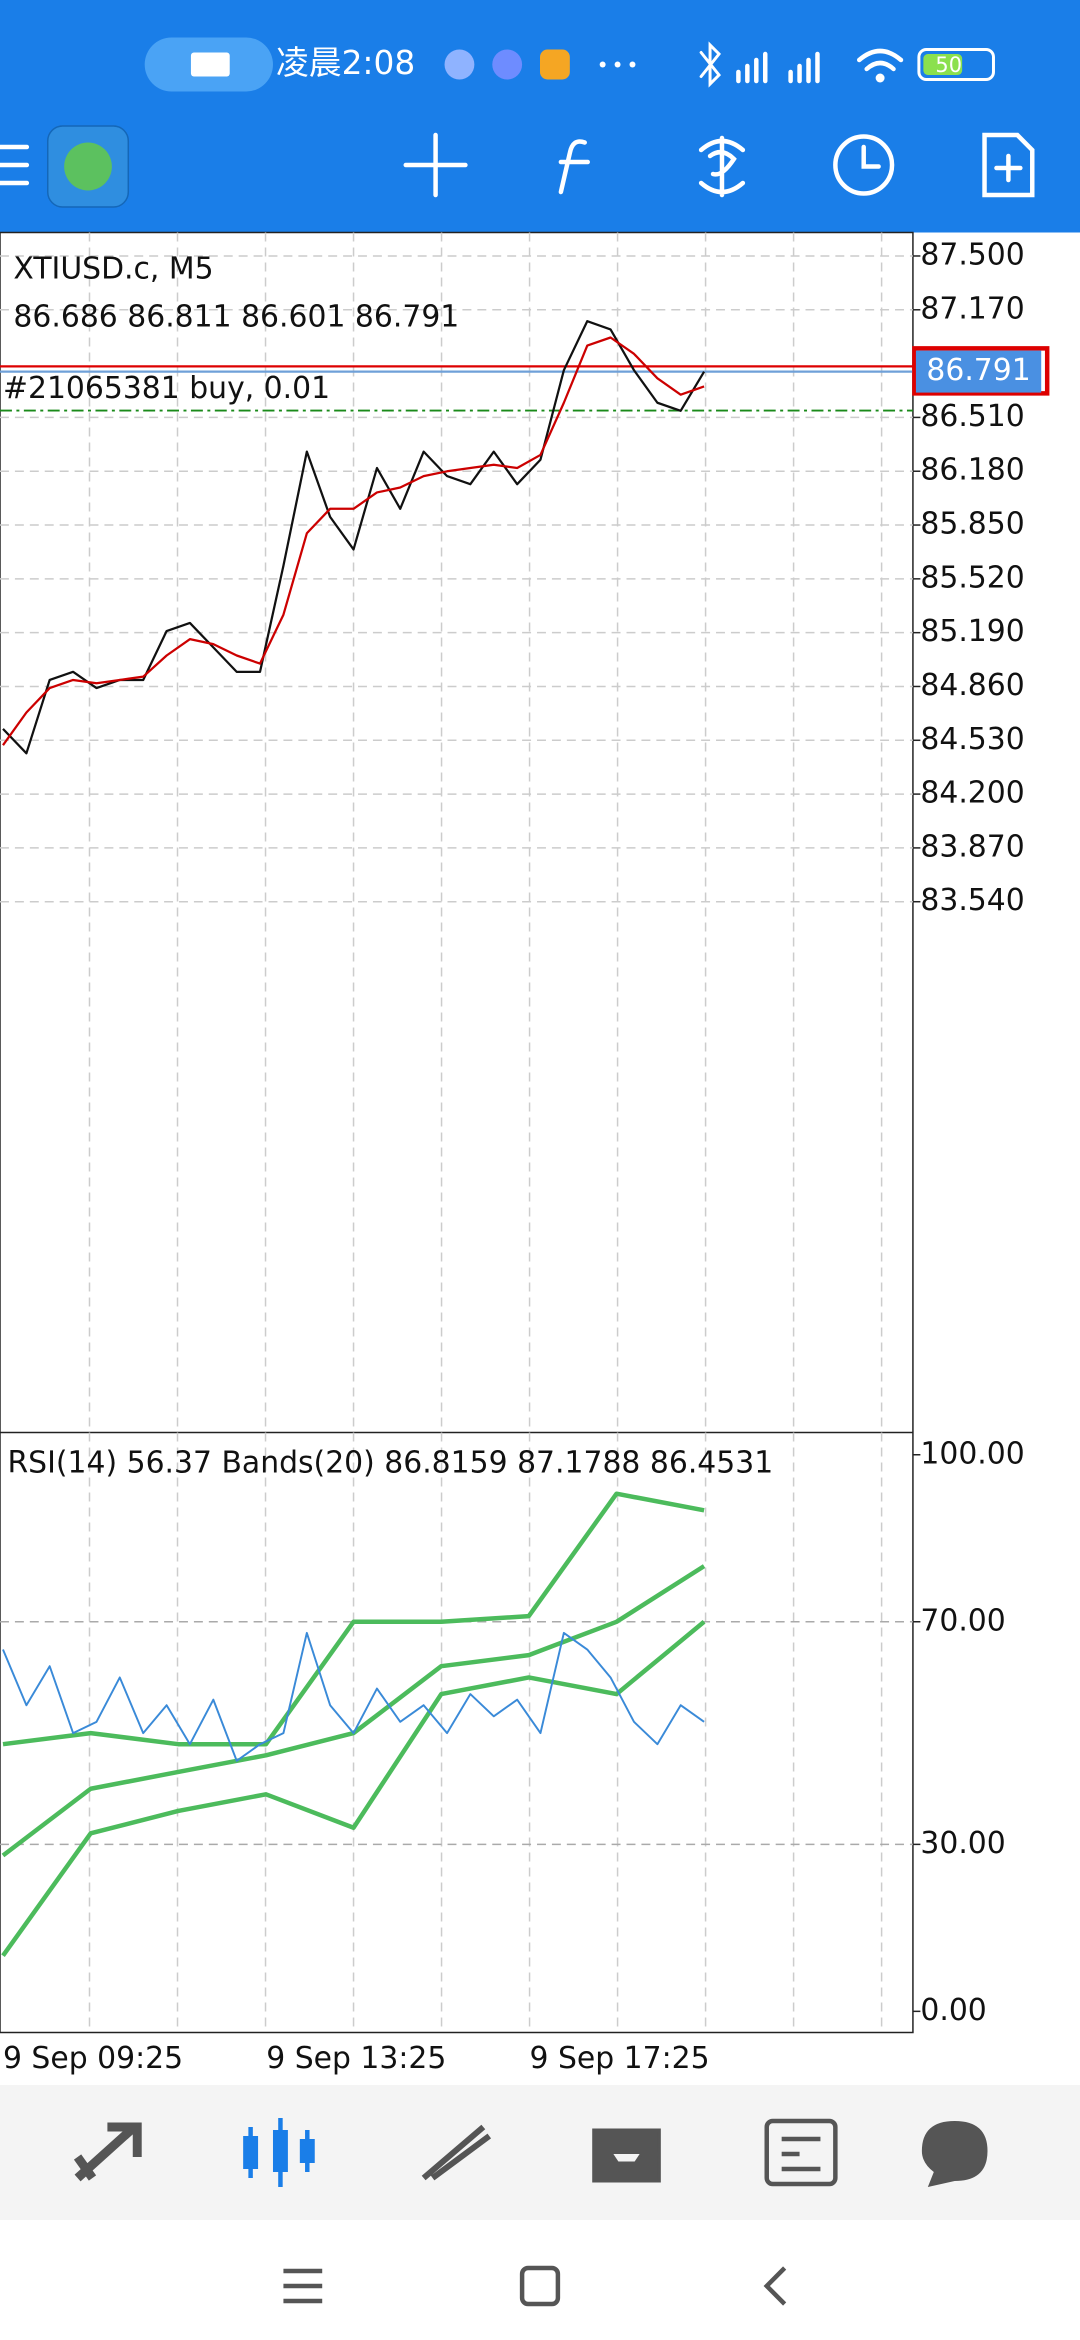  What do you see at coordinates (435, 165) in the screenshot?
I see `crosshair-icon` at bounding box center [435, 165].